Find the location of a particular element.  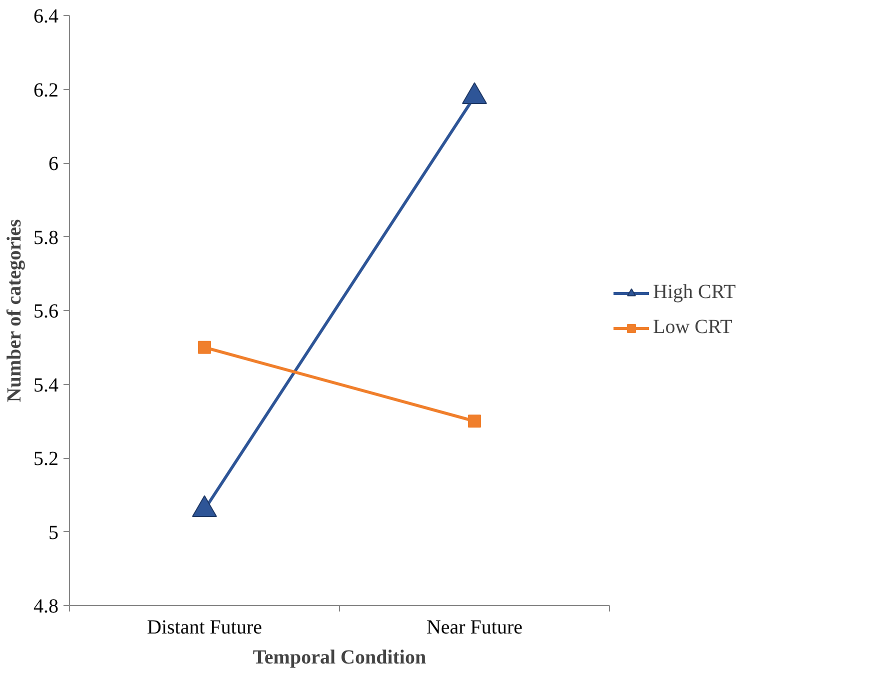

x-tick-label: Near Future is located at coordinates (474, 627).